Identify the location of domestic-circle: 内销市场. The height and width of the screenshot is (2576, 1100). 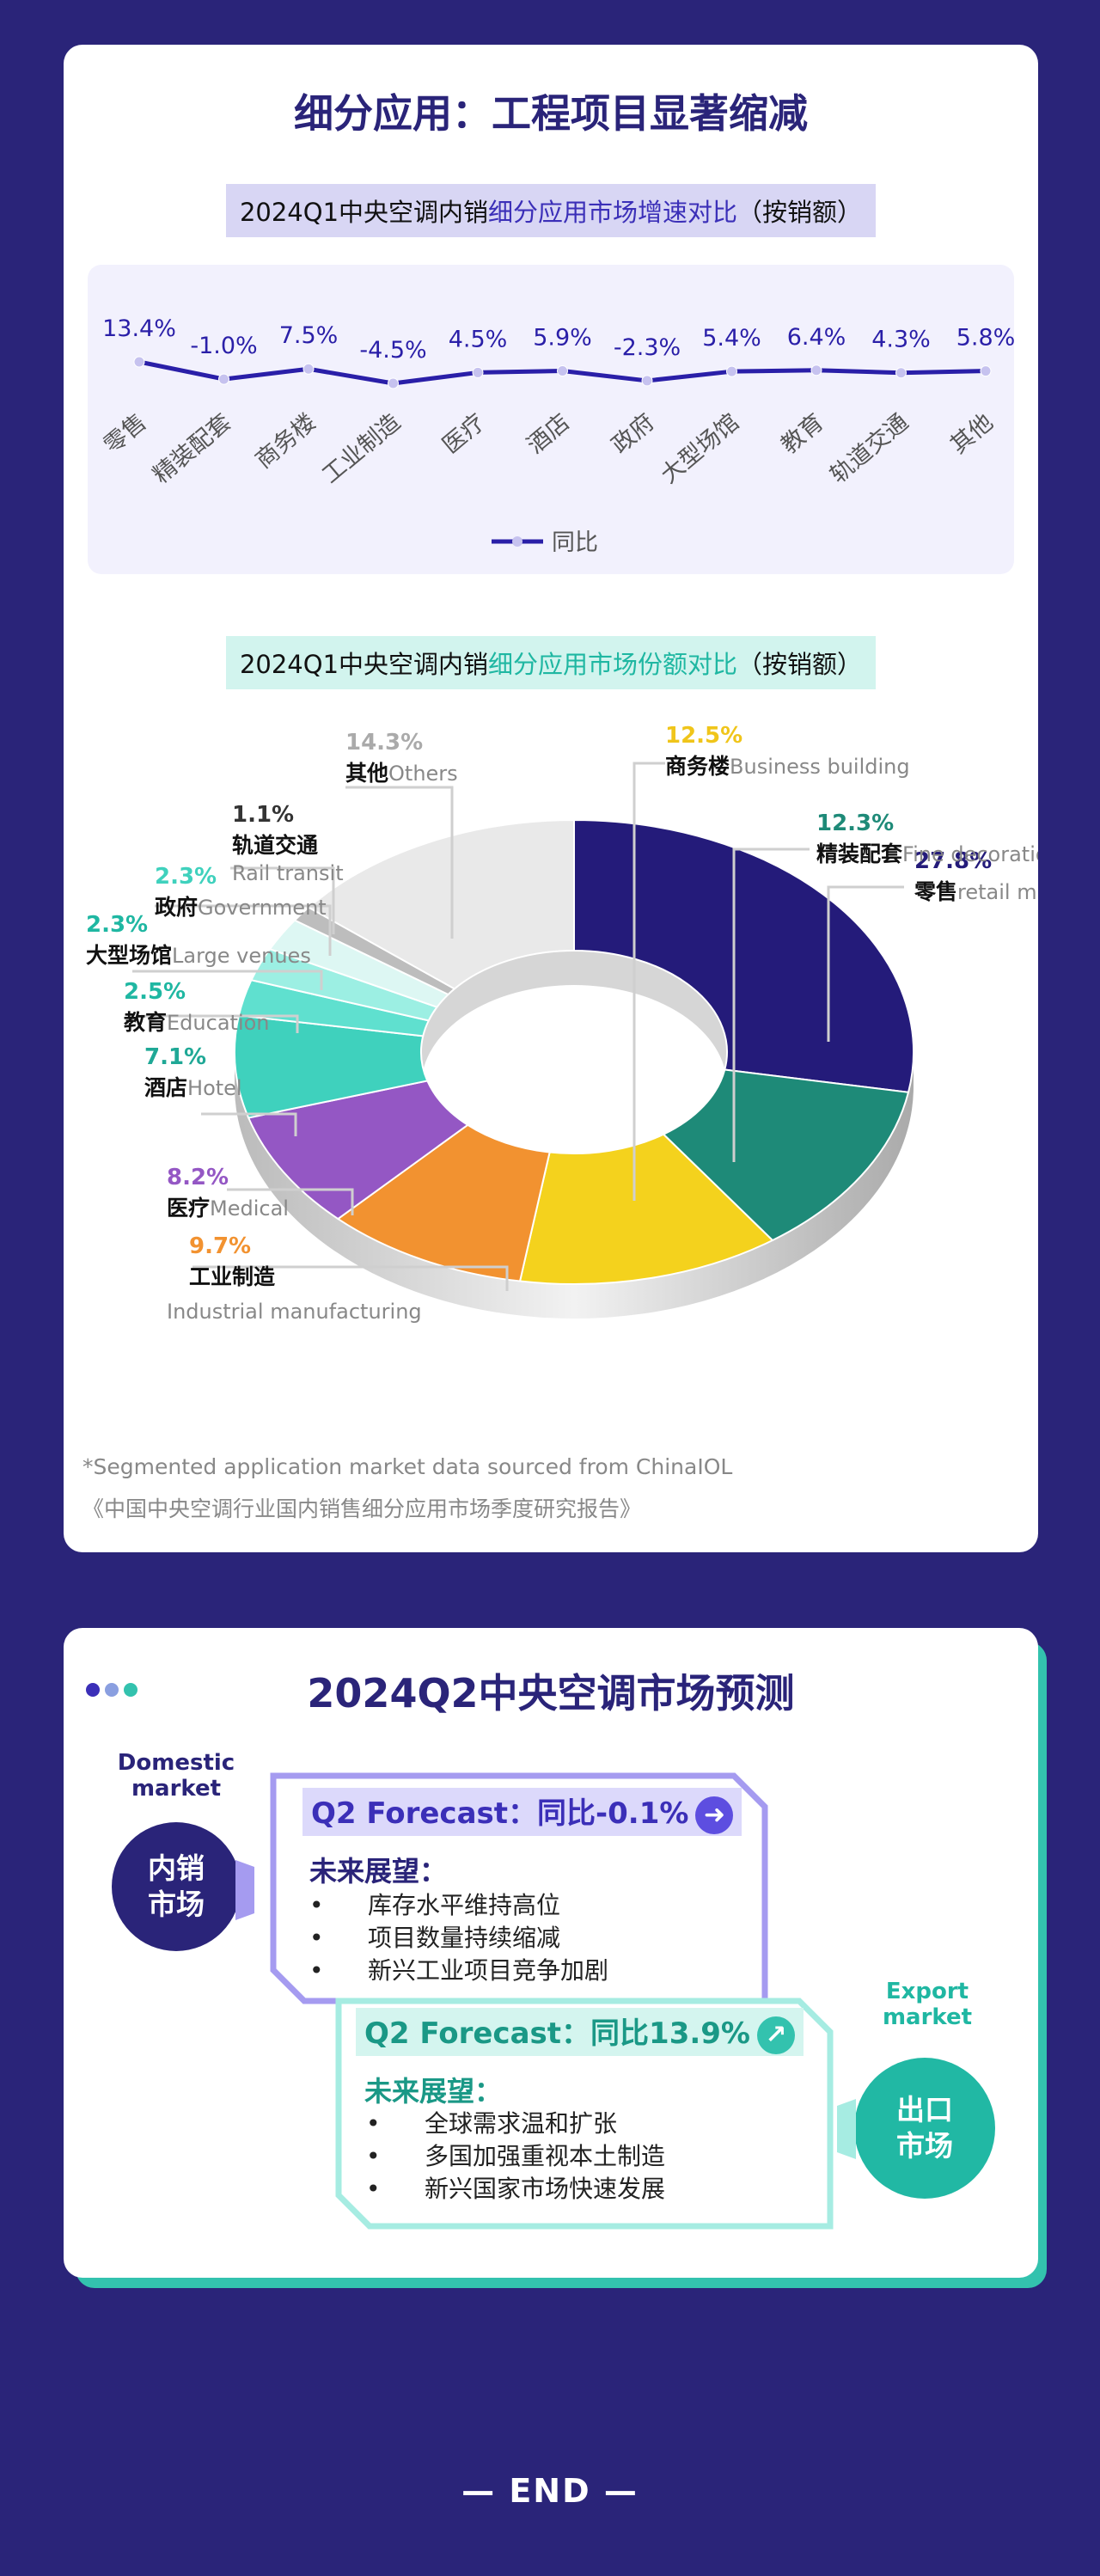
(176, 1886).